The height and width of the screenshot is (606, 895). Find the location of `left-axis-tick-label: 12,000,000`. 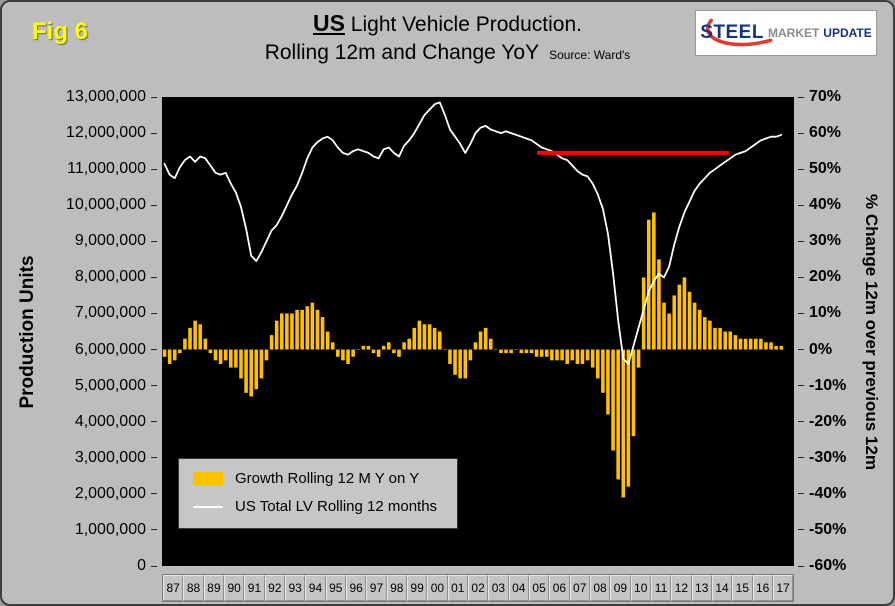

left-axis-tick-label: 12,000,000 is located at coordinates (105, 133).